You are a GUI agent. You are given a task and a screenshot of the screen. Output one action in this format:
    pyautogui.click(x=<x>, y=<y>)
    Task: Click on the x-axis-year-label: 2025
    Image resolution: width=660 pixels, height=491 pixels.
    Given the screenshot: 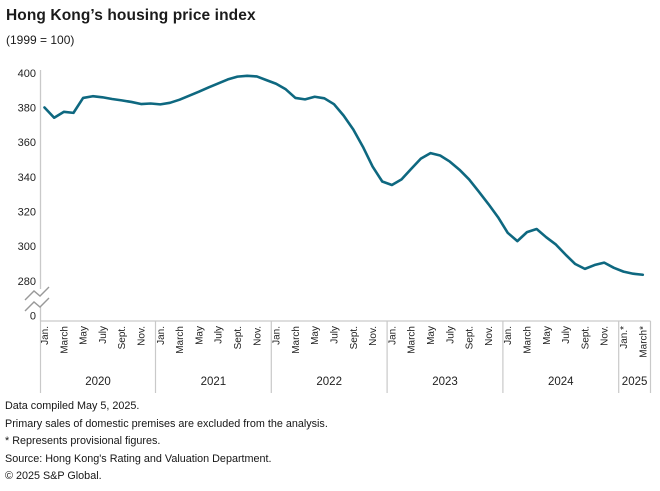 What is the action you would take?
    pyautogui.click(x=635, y=382)
    